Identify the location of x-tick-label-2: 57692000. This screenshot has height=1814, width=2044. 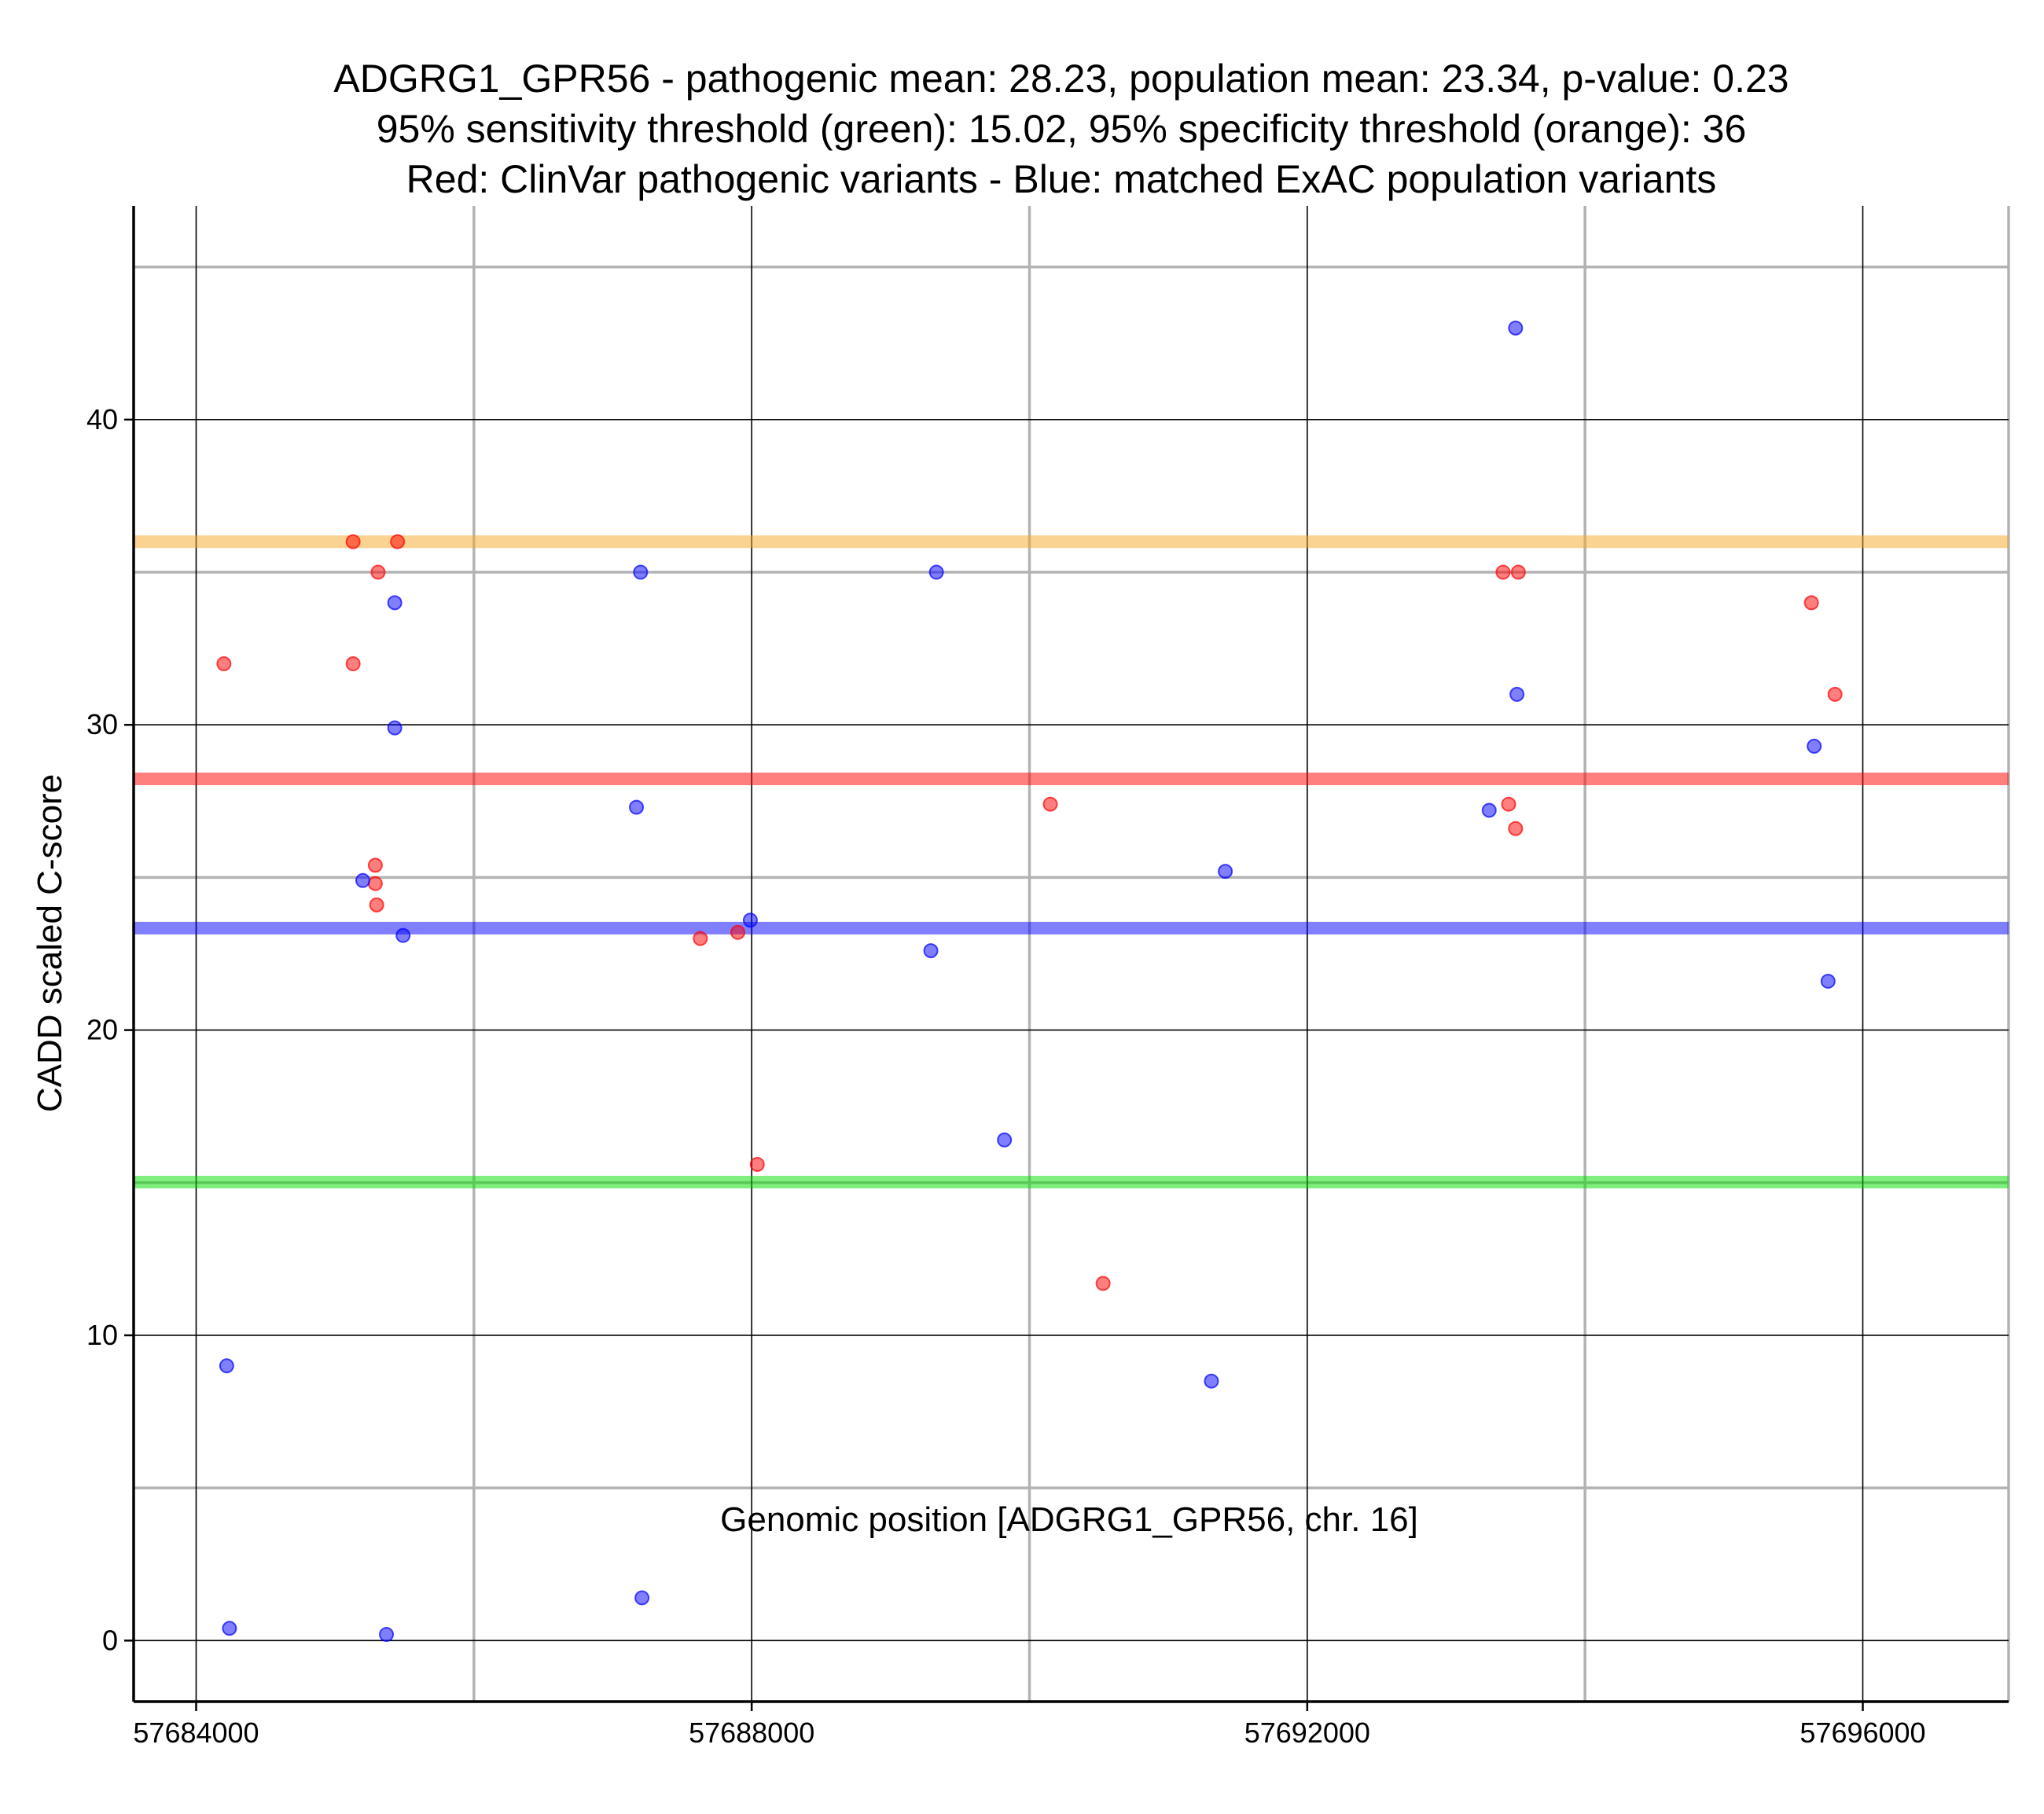
(1307, 1733).